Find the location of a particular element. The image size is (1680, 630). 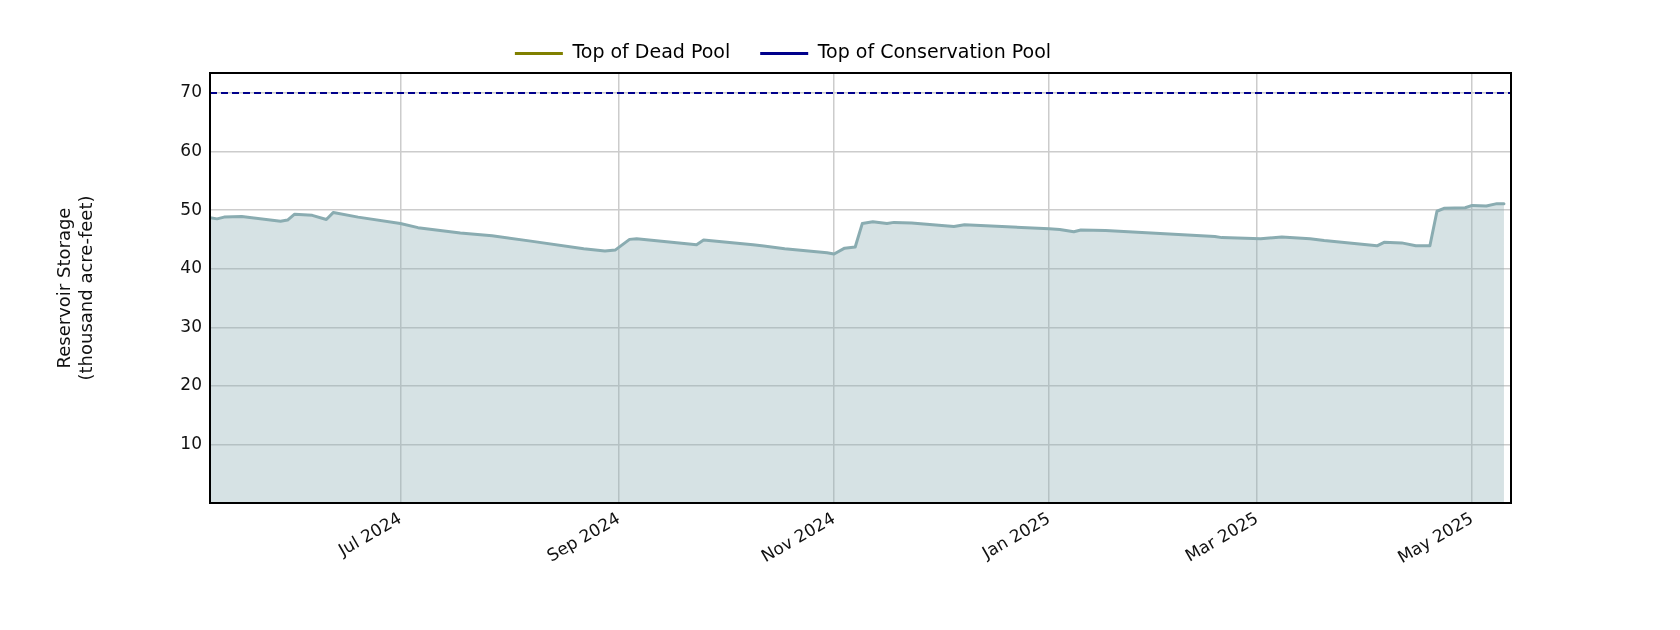

y-tick-label: 60 is located at coordinates (191, 149).